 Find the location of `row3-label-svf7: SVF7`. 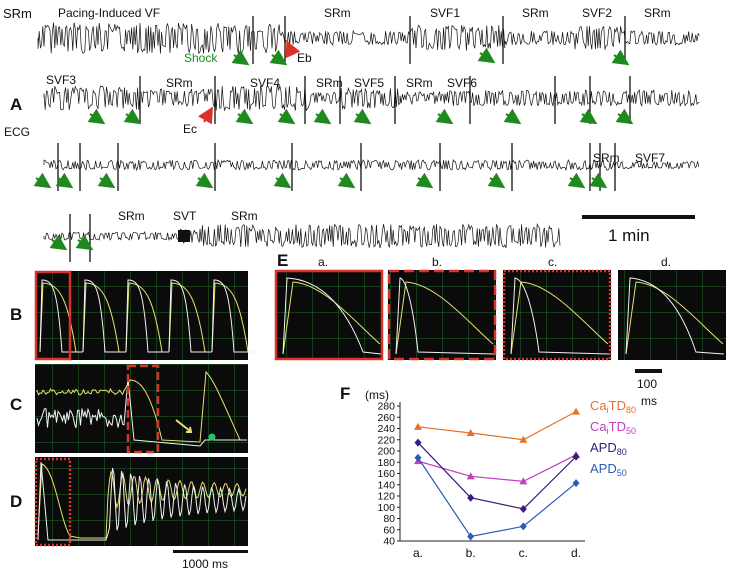

row3-label-svf7: SVF7 is located at coordinates (650, 158).